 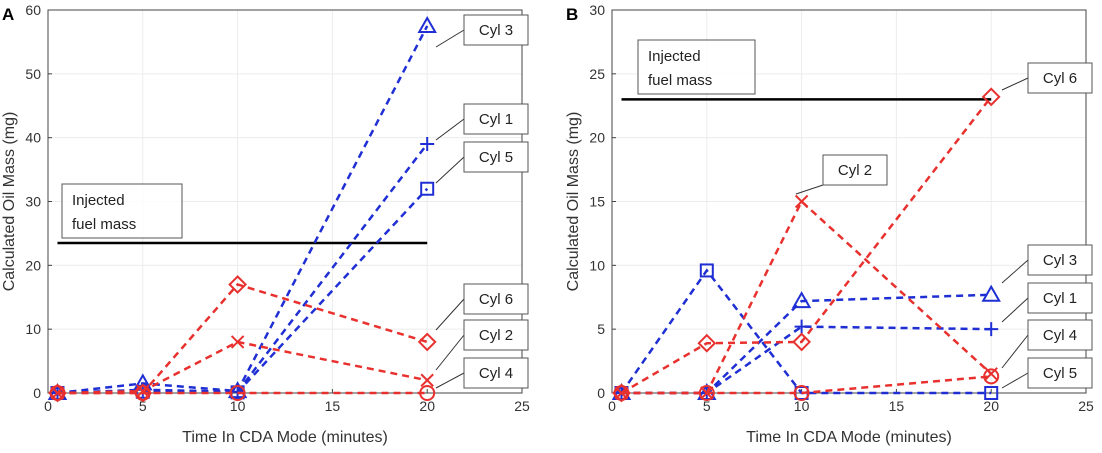 What do you see at coordinates (680, 80) in the screenshot?
I see `reference-label-line: fuel mass` at bounding box center [680, 80].